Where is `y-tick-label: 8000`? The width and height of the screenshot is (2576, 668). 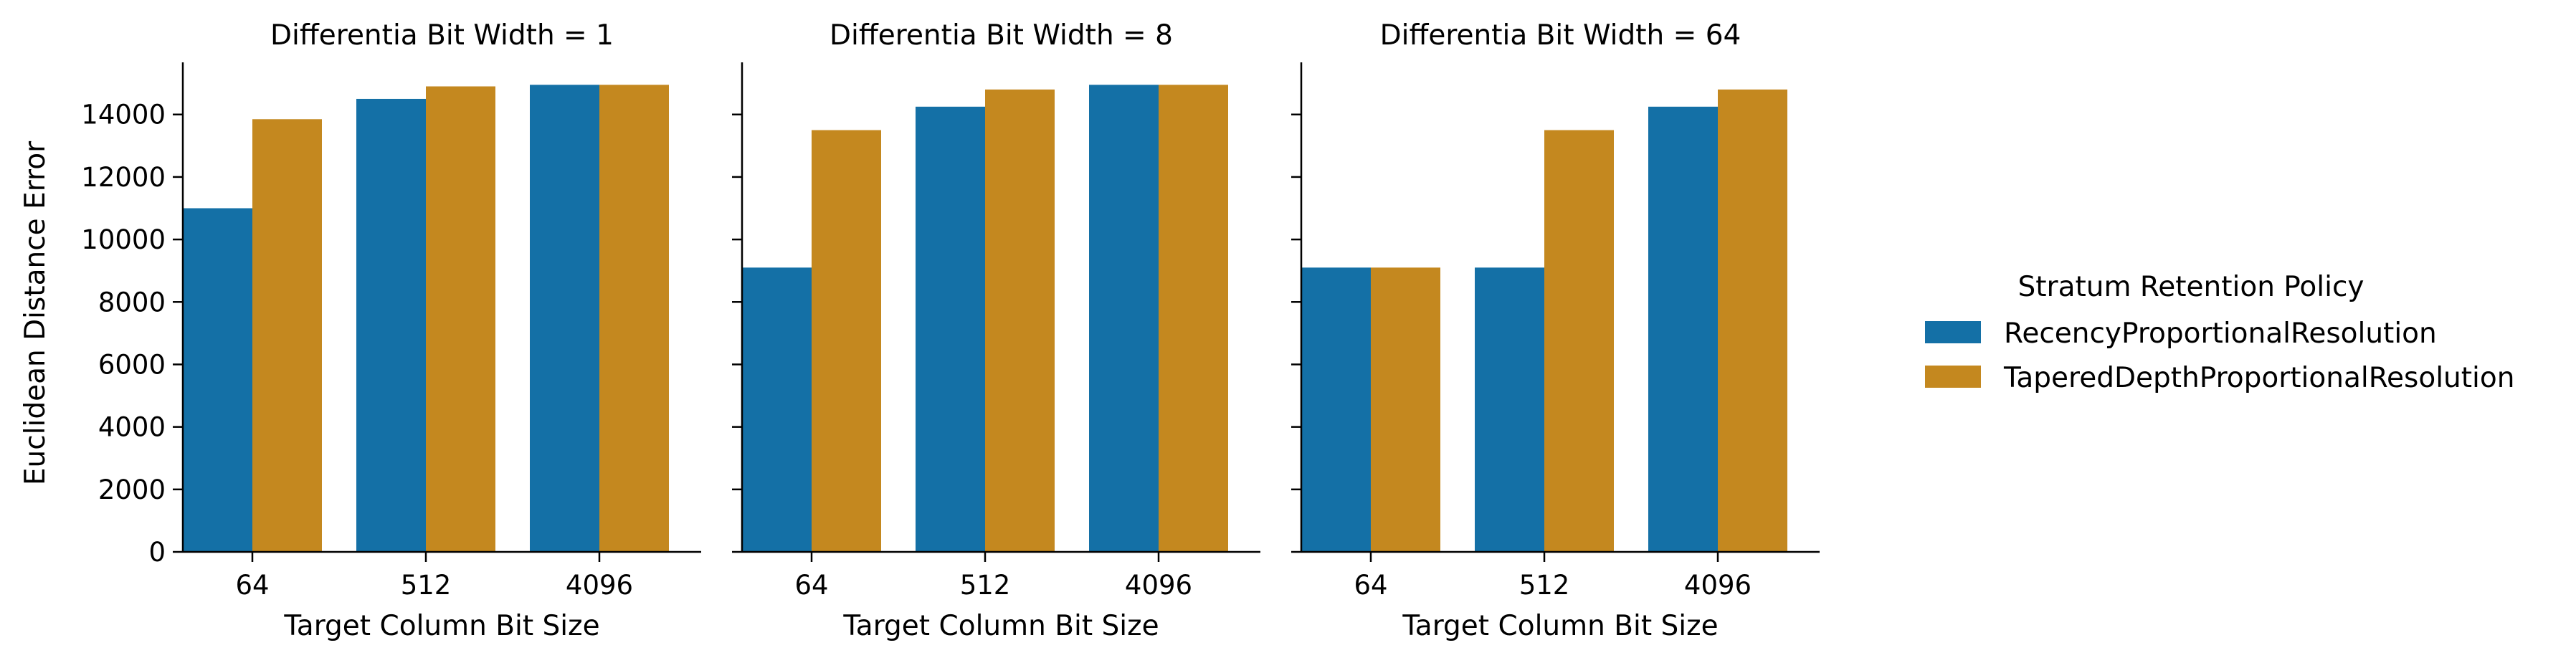
y-tick-label: 8000 is located at coordinates (132, 302).